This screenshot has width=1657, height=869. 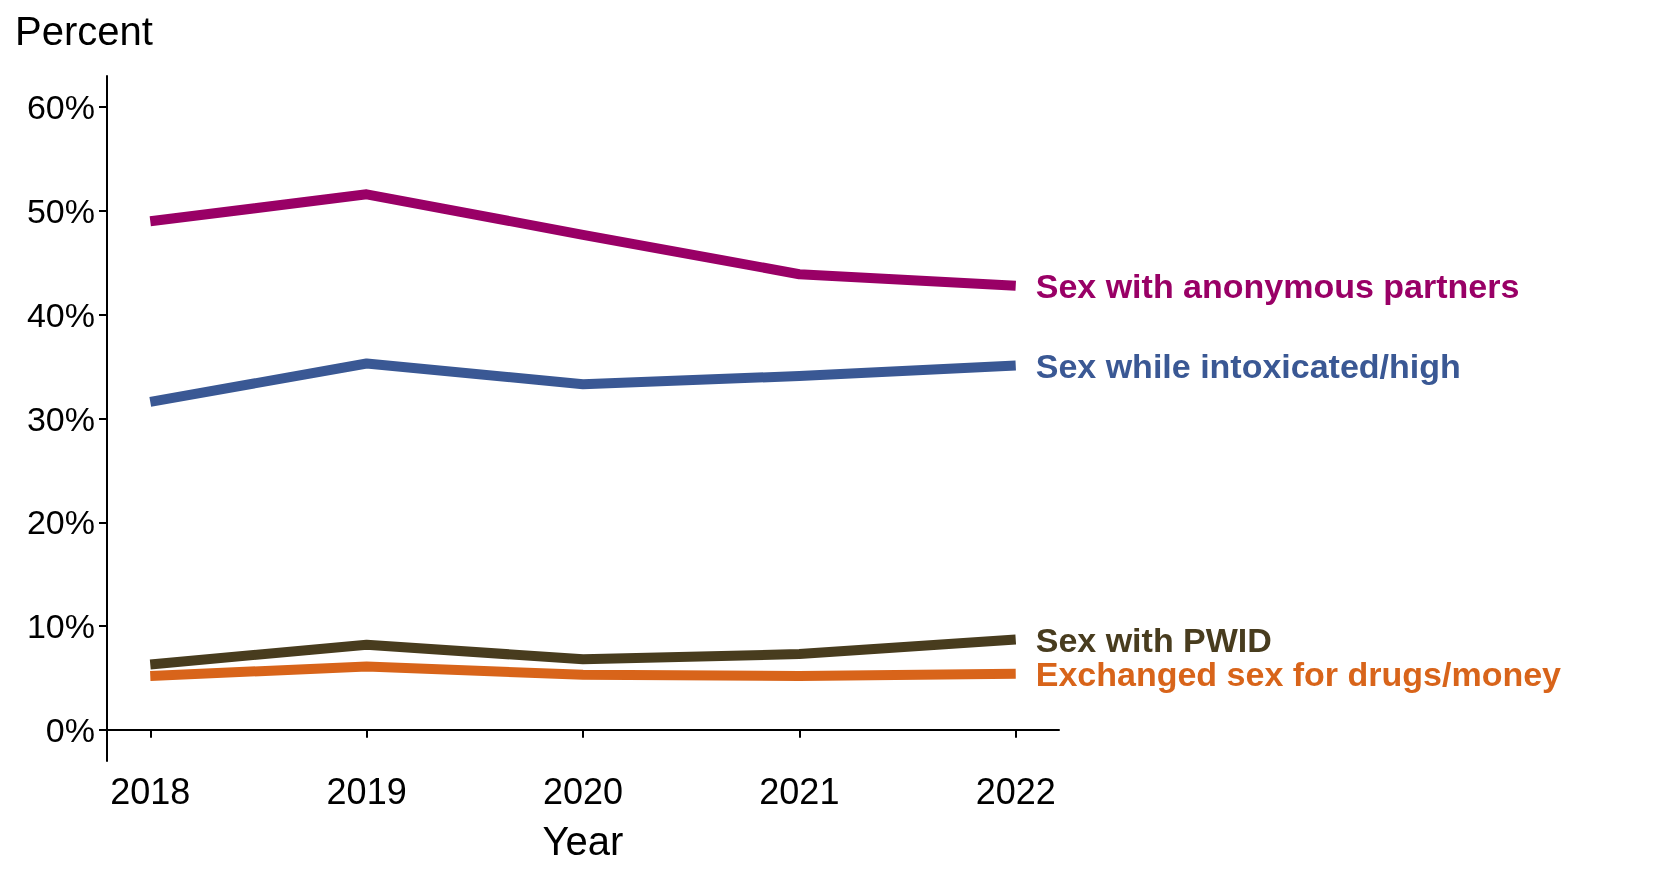 What do you see at coordinates (583, 841) in the screenshot?
I see `x-axis-title: Year` at bounding box center [583, 841].